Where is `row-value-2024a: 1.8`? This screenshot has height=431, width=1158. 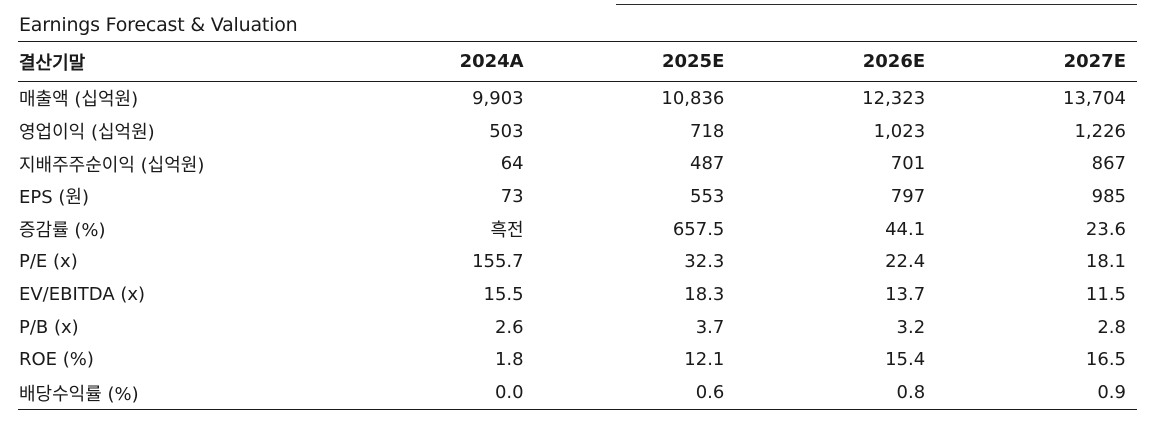 row-value-2024a: 1.8 is located at coordinates (509, 360).